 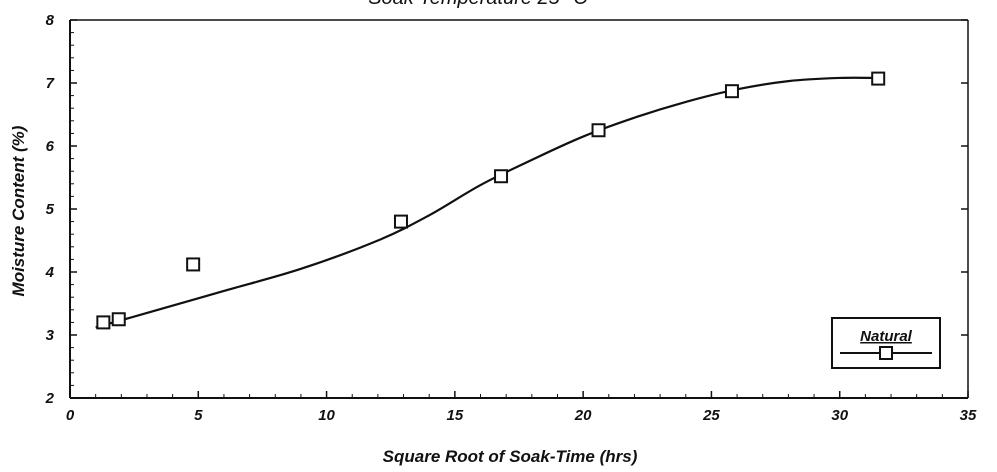 I want to click on legend-marker, so click(x=886, y=353).